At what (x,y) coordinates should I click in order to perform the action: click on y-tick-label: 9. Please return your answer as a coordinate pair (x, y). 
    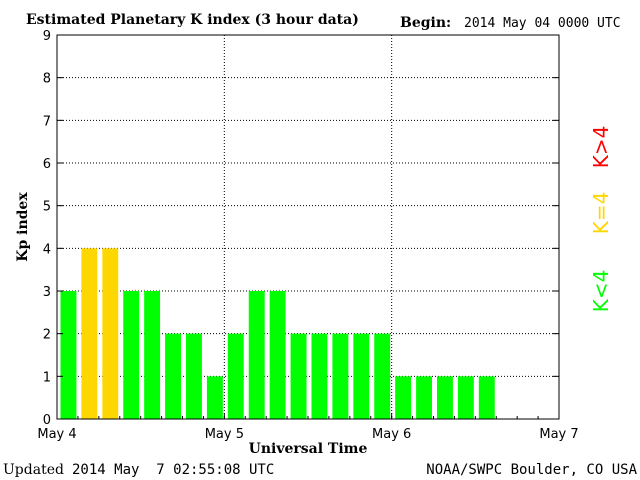
    Looking at the image, I should click on (47, 36).